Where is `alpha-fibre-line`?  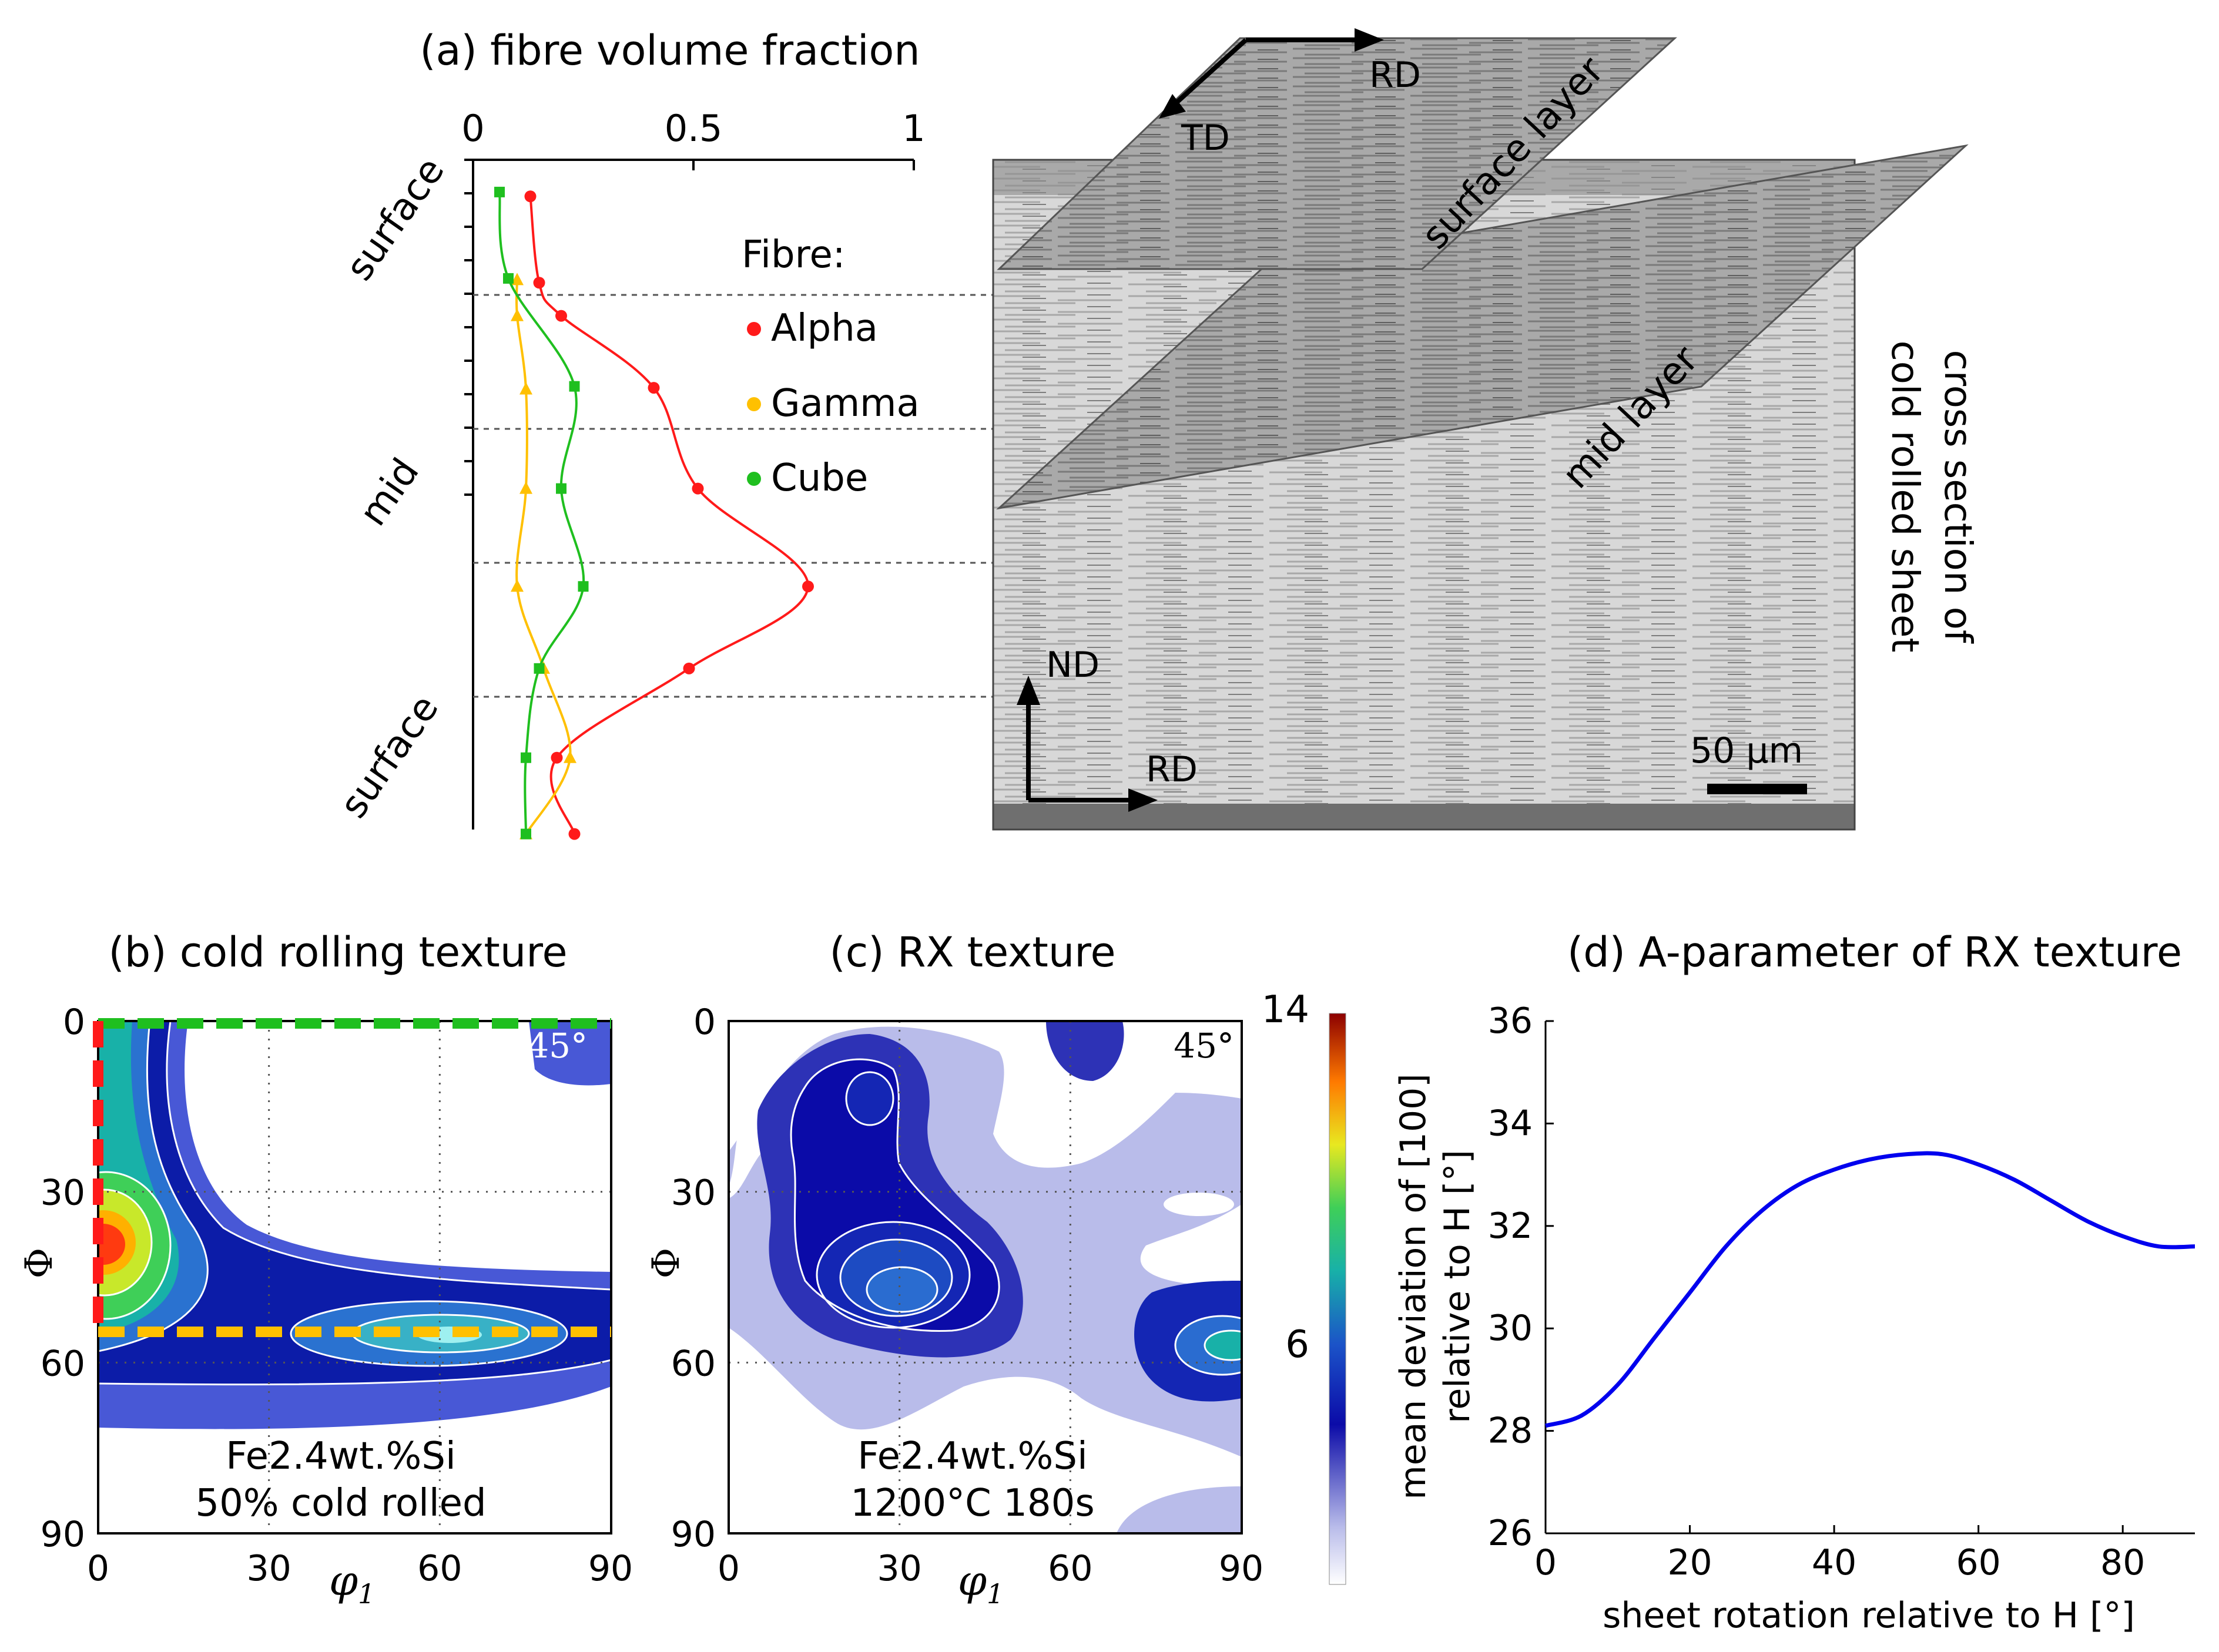 alpha-fibre-line is located at coordinates (669, 515).